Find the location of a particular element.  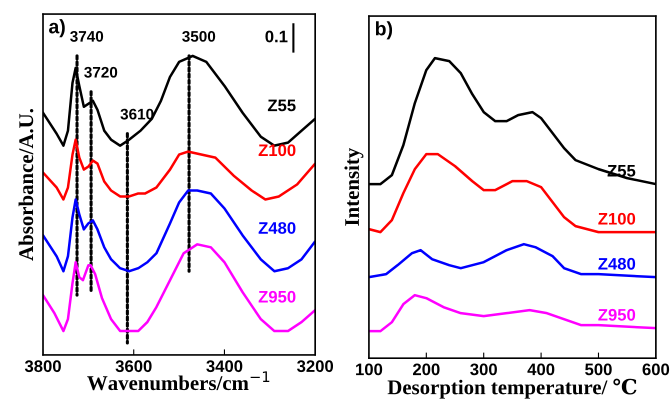

y-axis-title: Absorbance/A.U. is located at coordinates (26, 185).